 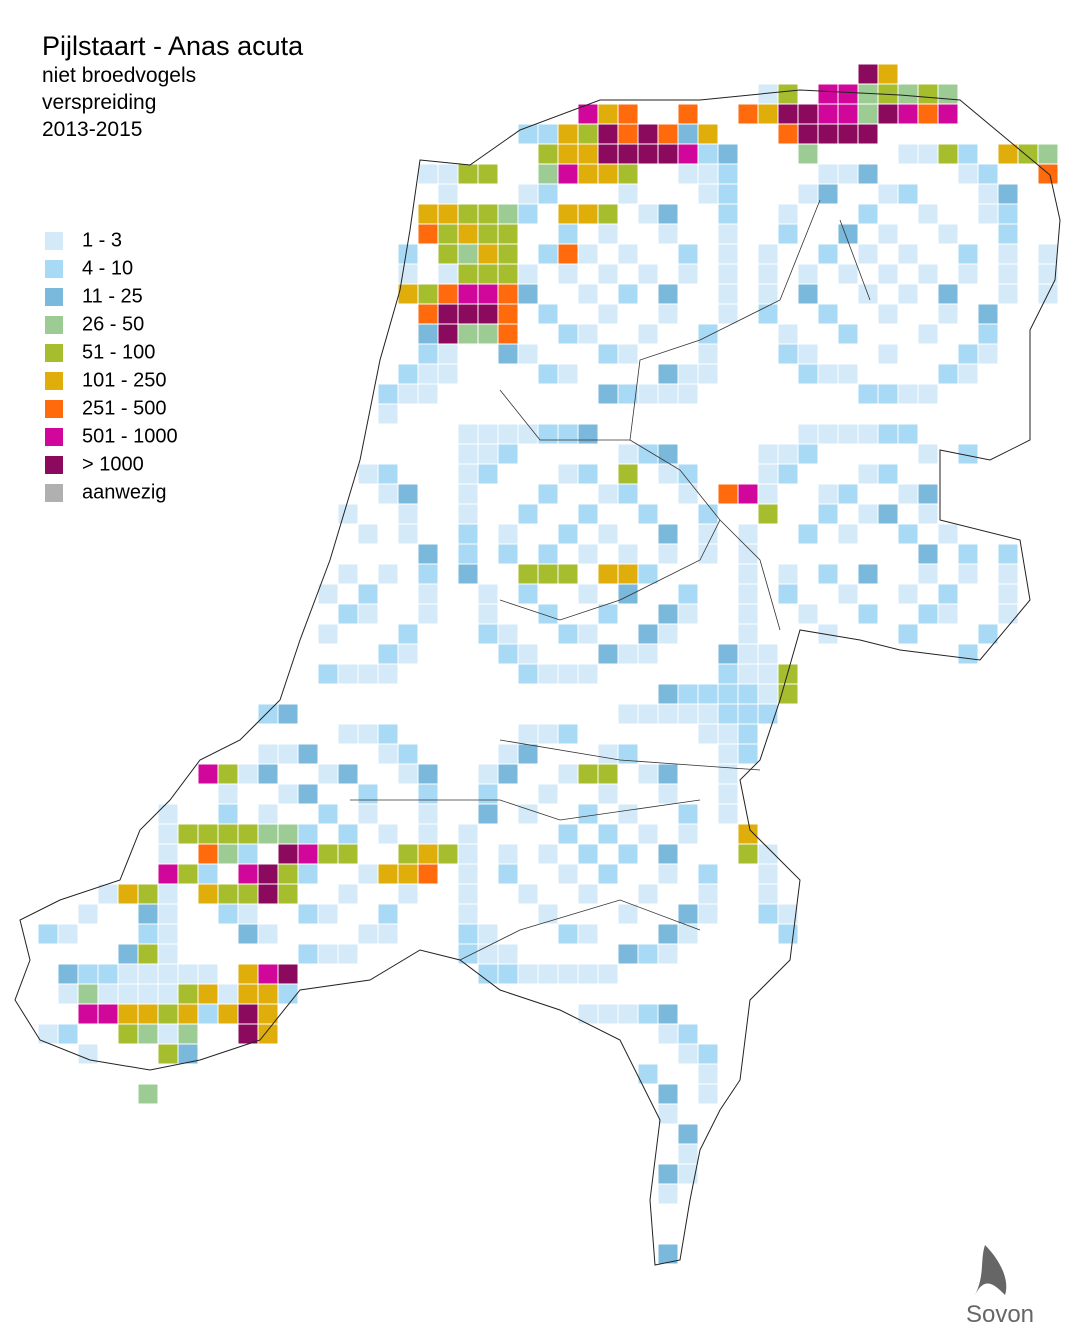 I want to click on map-title: Pijlstaart - Anas acuta, so click(x=173, y=46).